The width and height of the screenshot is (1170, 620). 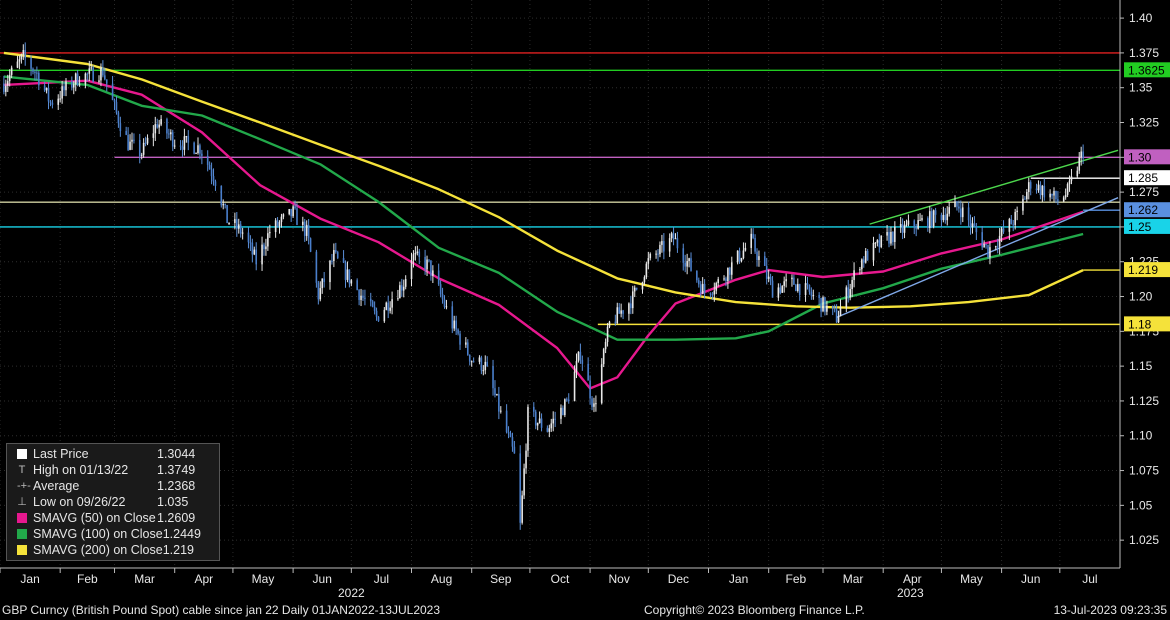 What do you see at coordinates (176, 518) in the screenshot?
I see `legend-value: 1.2609` at bounding box center [176, 518].